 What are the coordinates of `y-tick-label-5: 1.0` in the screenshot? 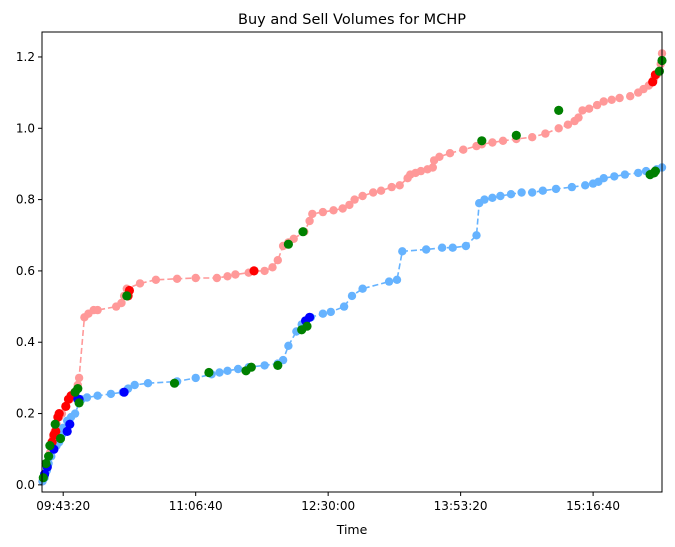 It's located at (25, 128).